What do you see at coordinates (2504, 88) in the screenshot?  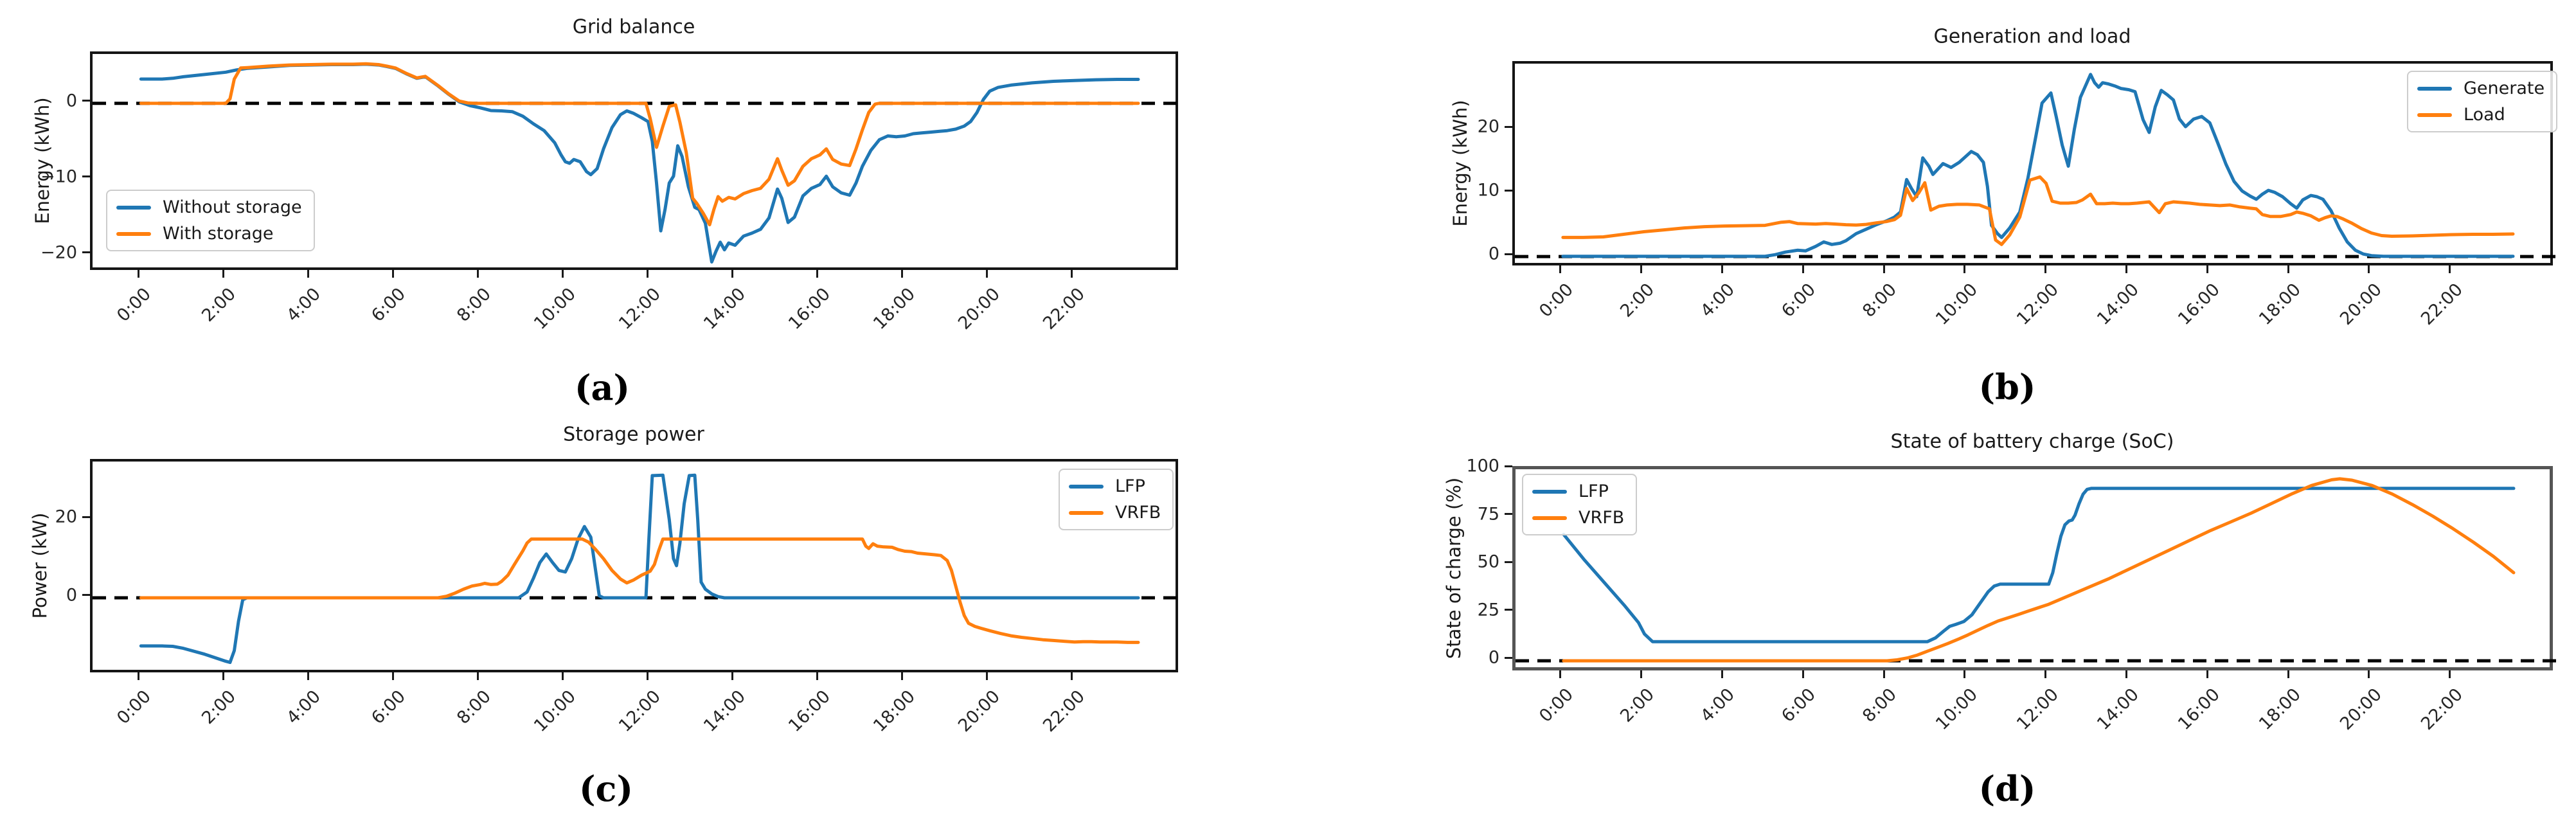 I see `legend-label: Generate` at bounding box center [2504, 88].